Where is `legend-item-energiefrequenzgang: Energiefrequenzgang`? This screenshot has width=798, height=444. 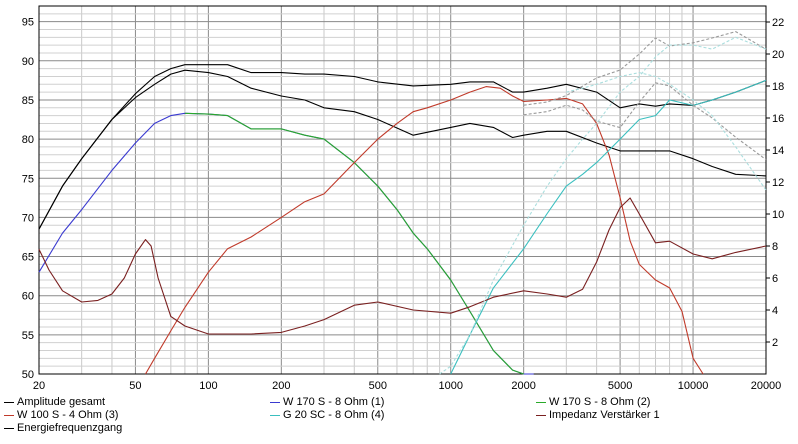
legend-item-energiefrequenzgang: Energiefrequenzgang is located at coordinates (63, 428).